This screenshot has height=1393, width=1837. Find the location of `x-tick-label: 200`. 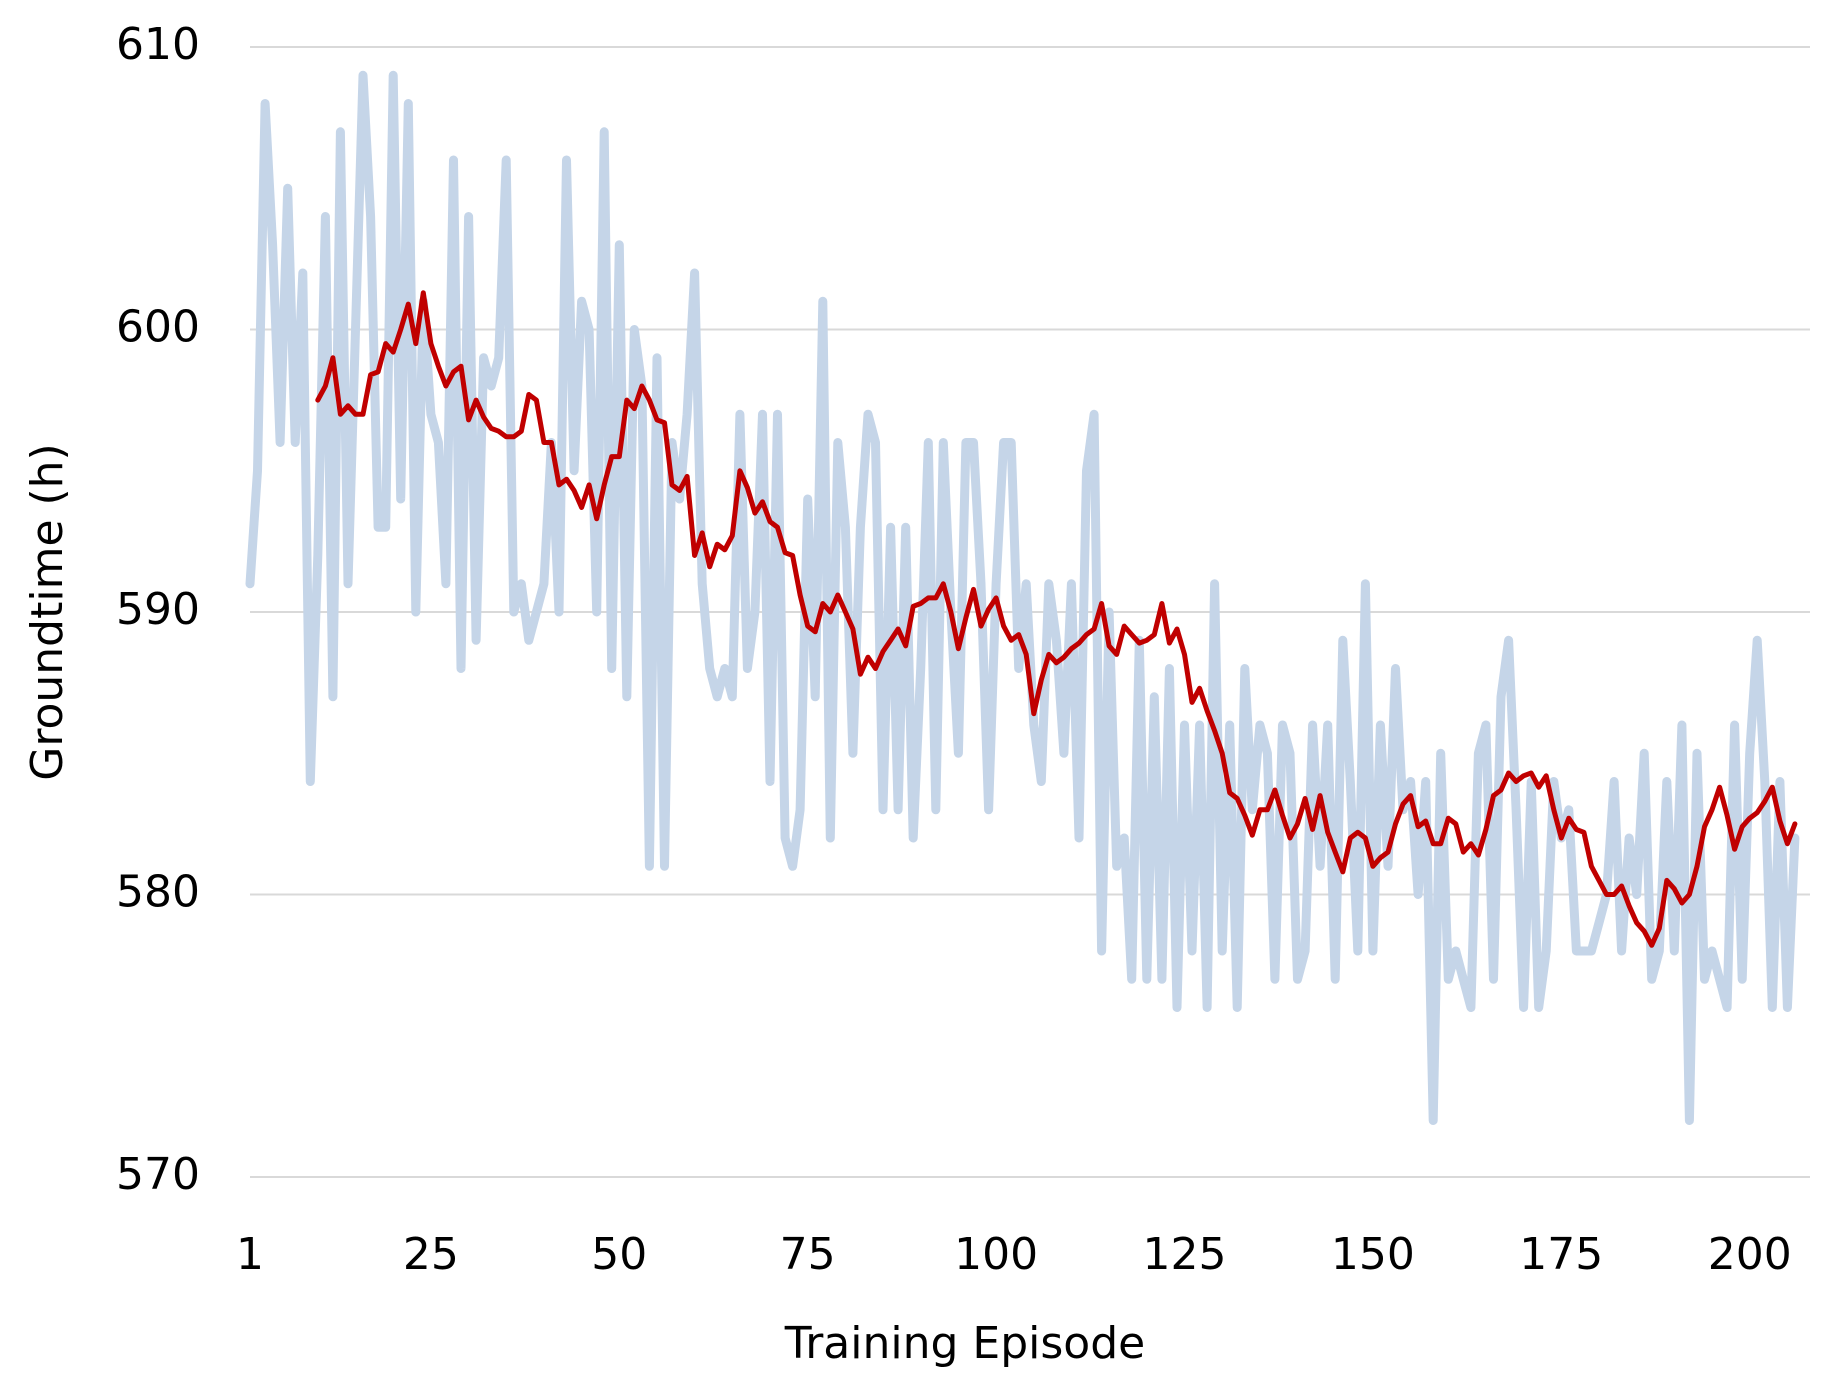

x-tick-label: 200 is located at coordinates (1750, 1254).